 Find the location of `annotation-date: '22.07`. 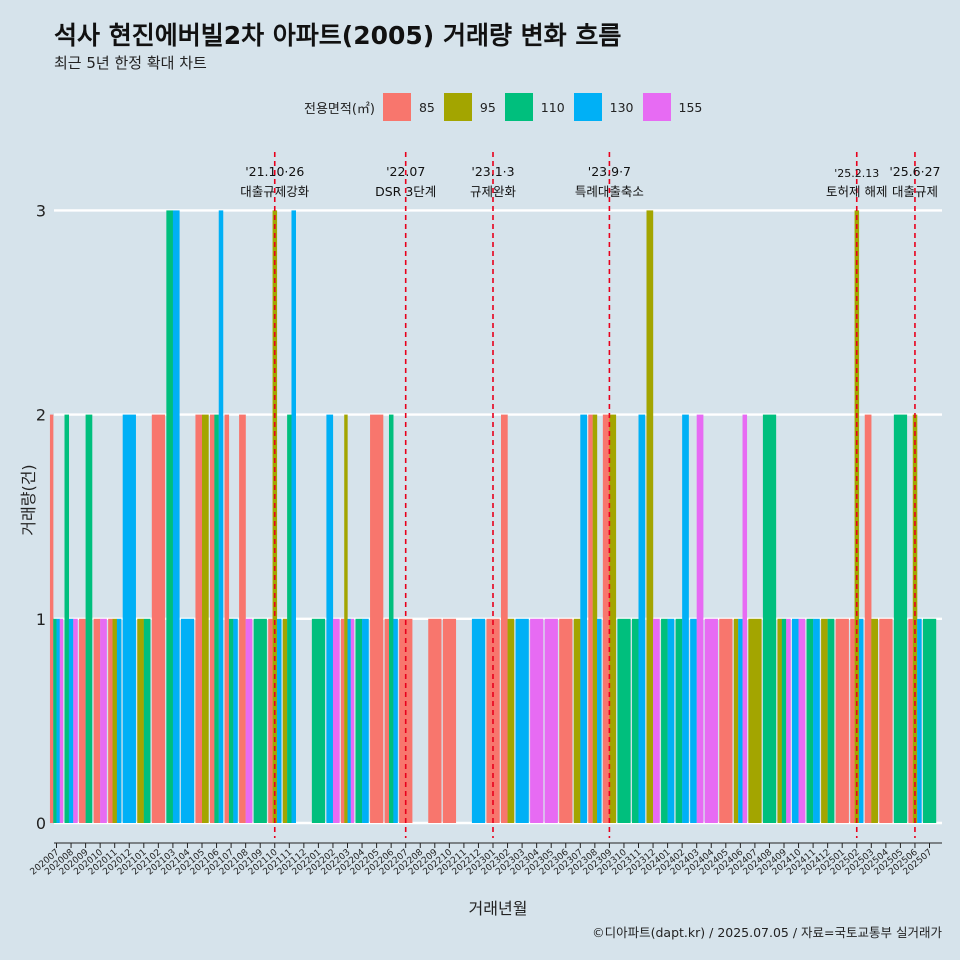

annotation-date: '22.07 is located at coordinates (405, 171).